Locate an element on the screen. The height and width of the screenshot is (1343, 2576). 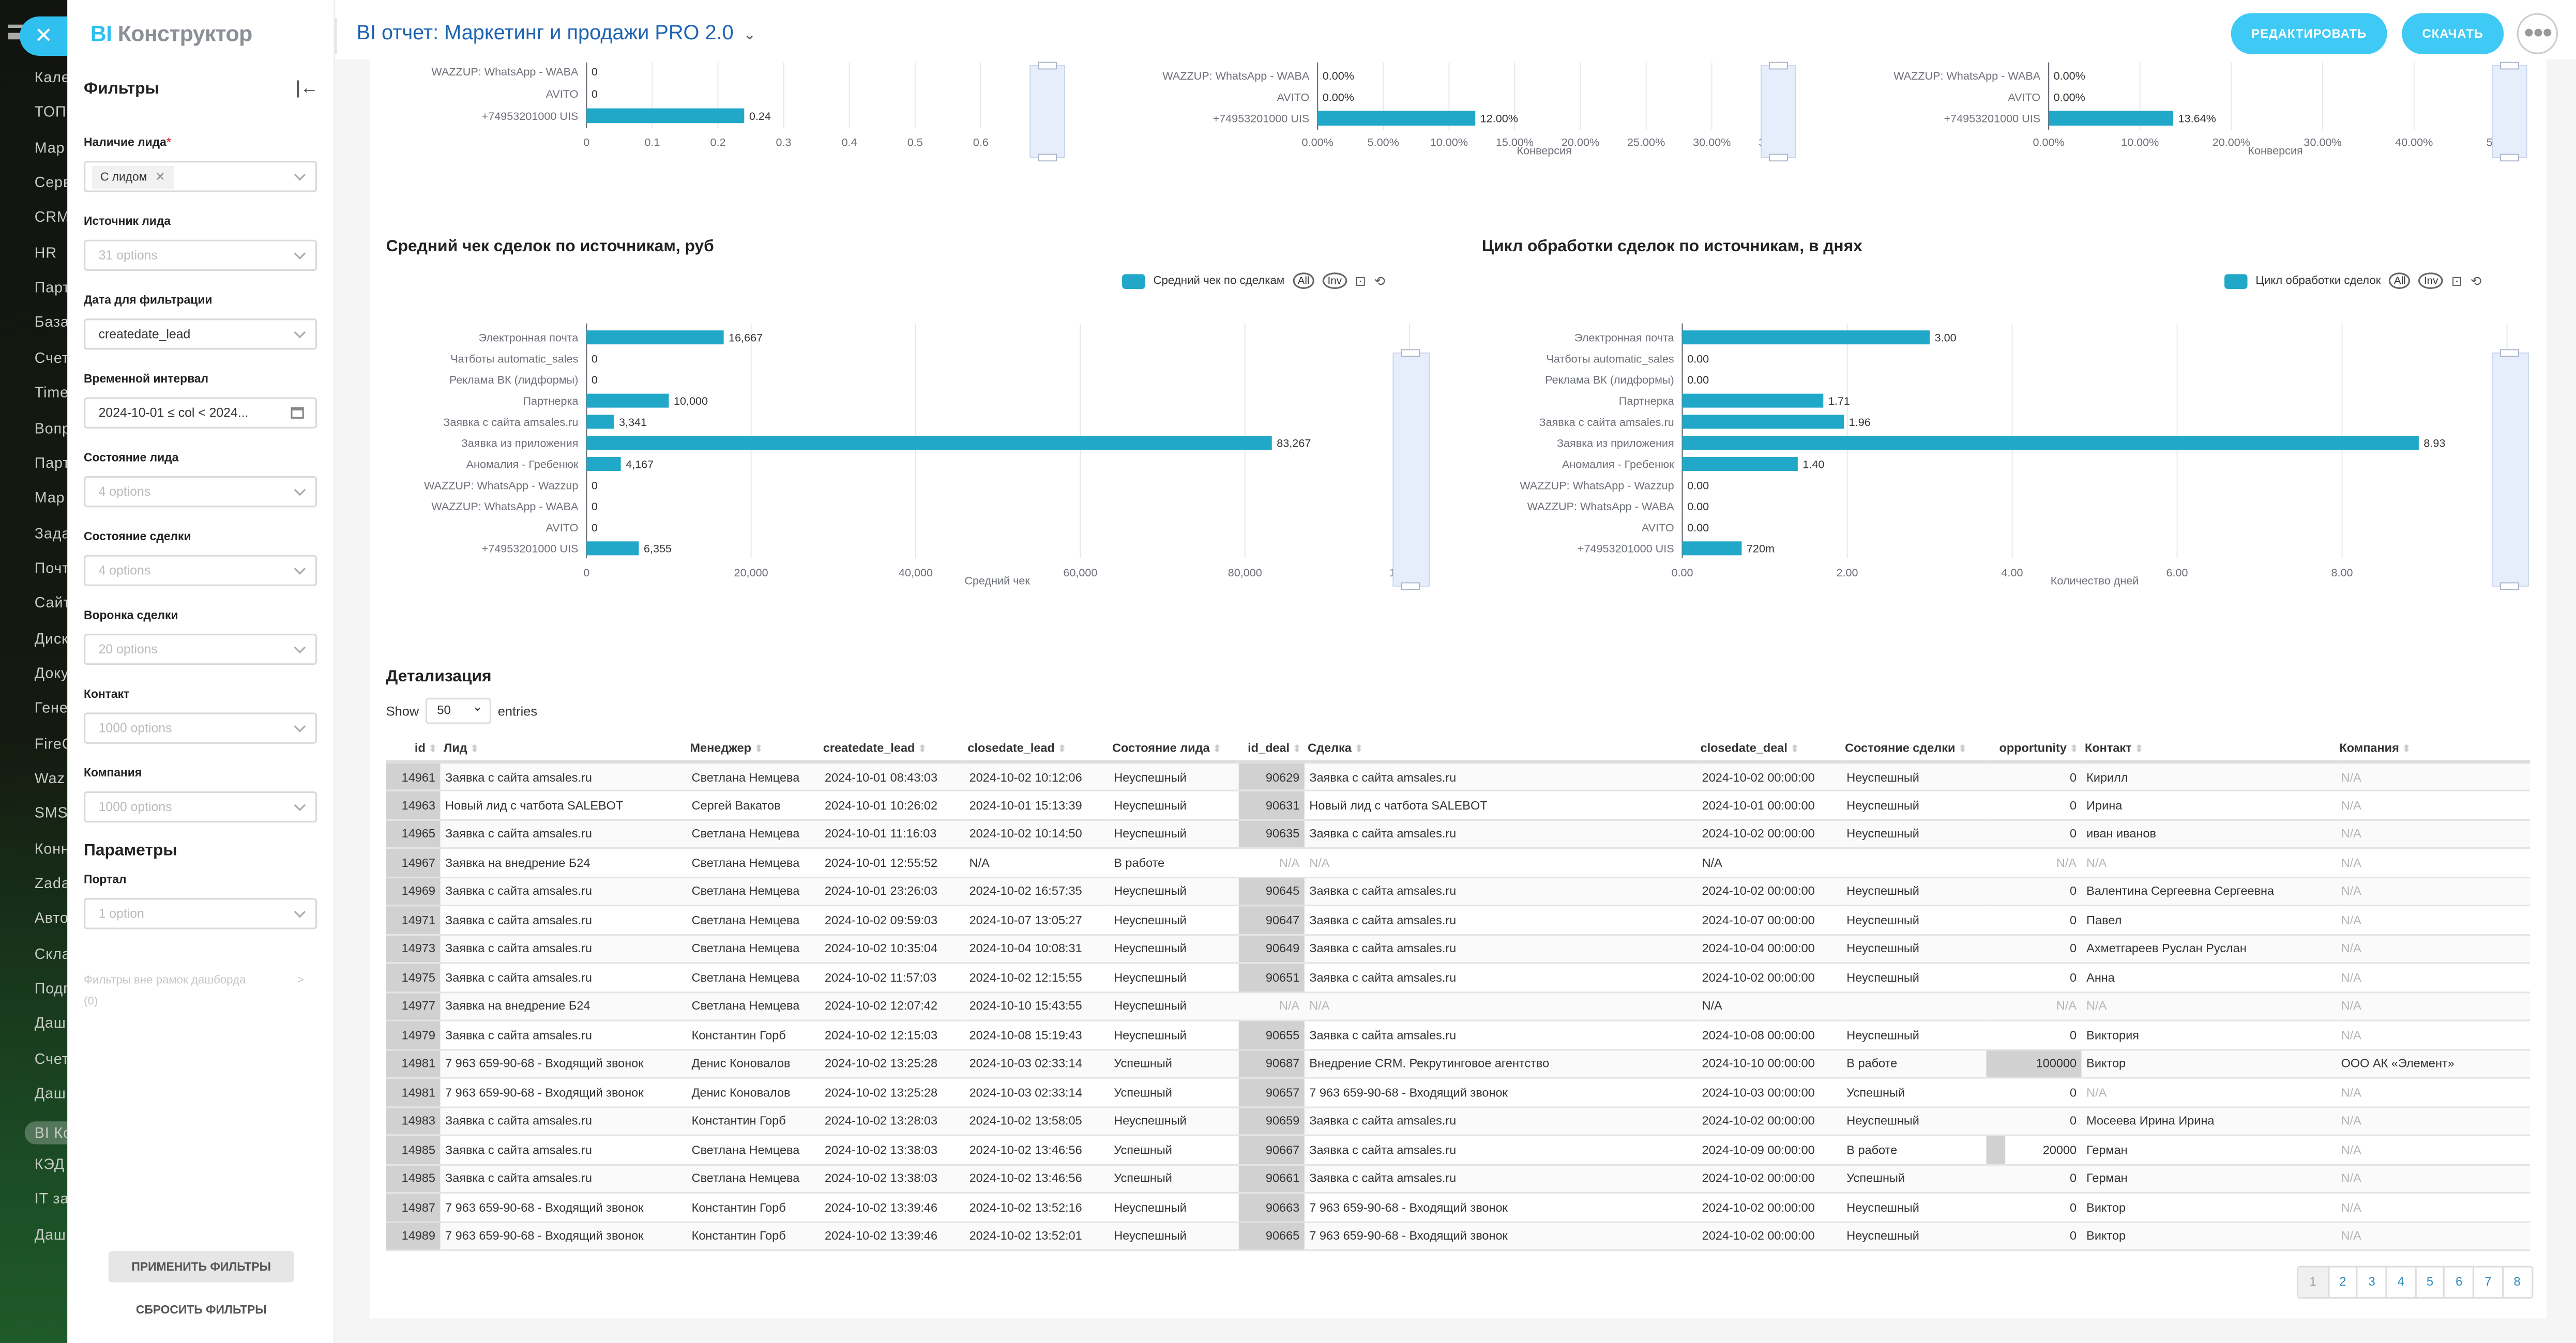
page-button: 8 is located at coordinates (2516, 1282).